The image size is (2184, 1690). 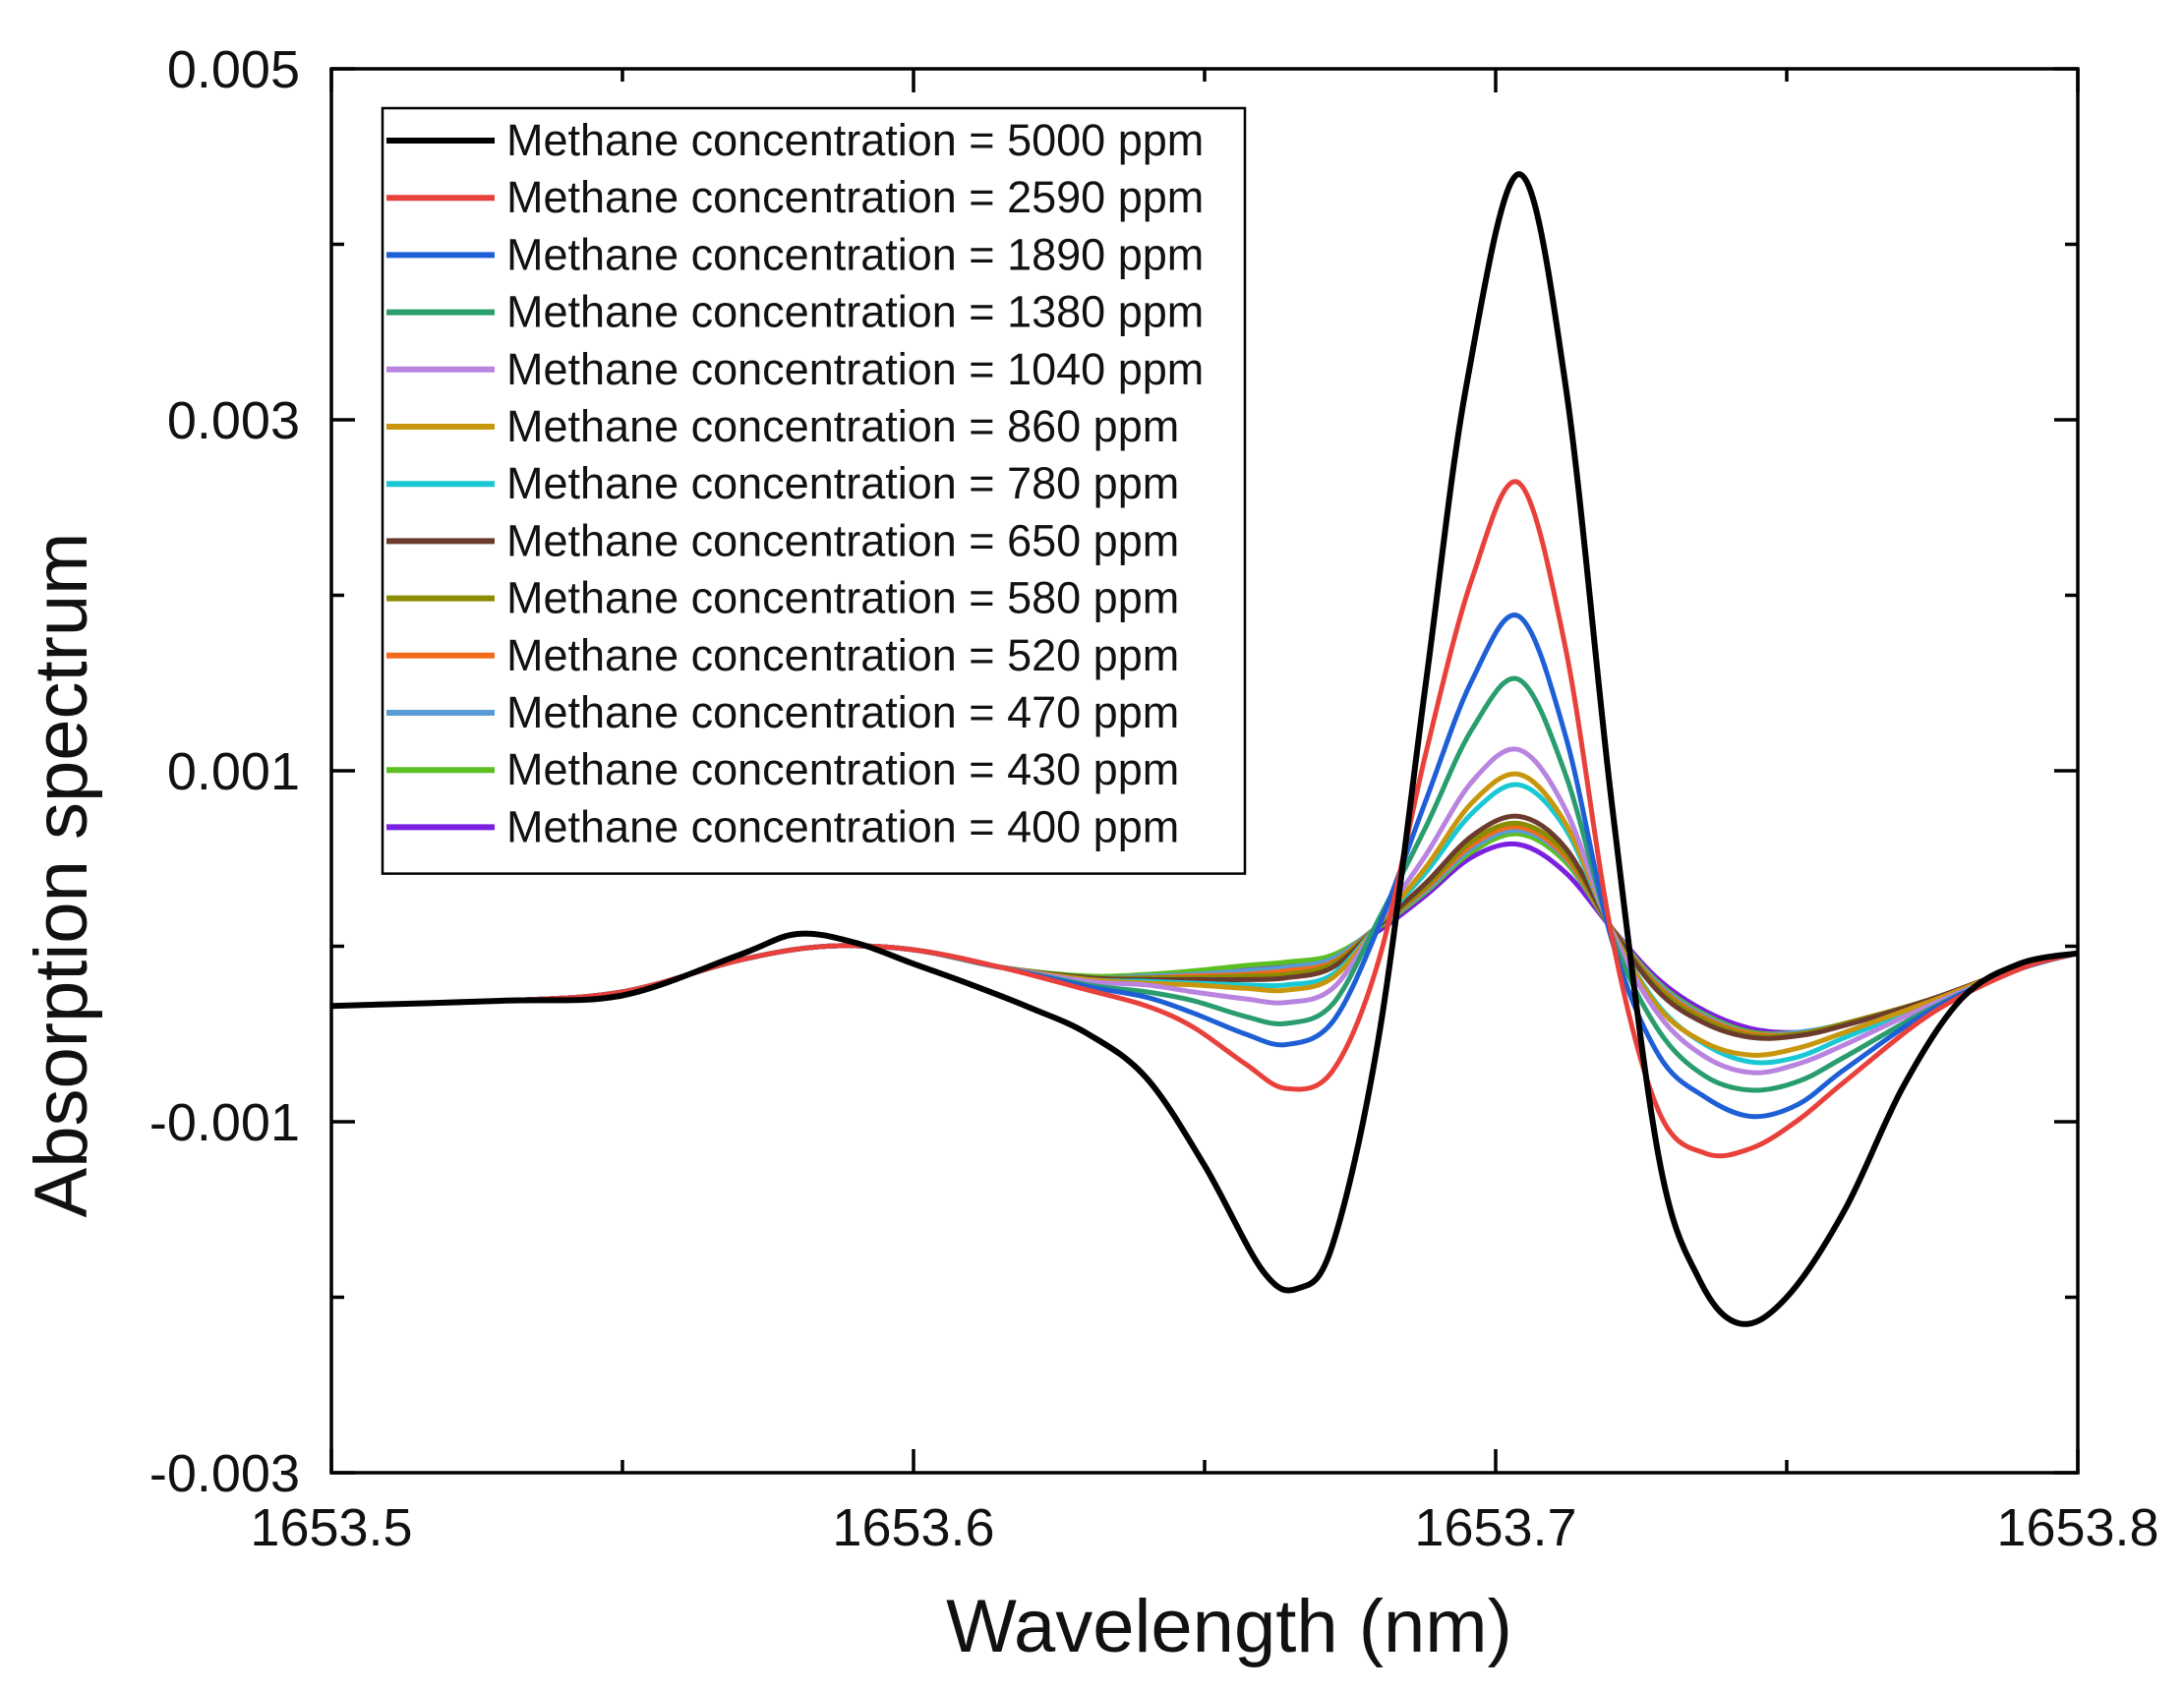 I want to click on x-tick-label: 1653.5, so click(x=331, y=1528).